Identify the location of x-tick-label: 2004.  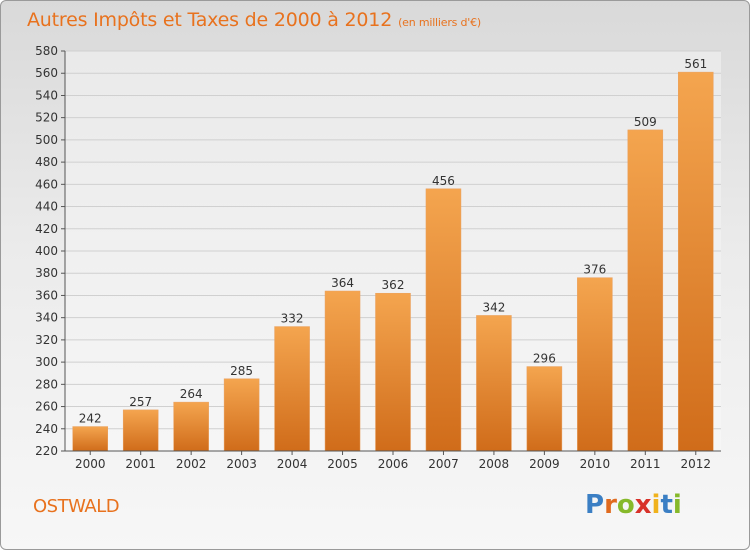
(292, 464).